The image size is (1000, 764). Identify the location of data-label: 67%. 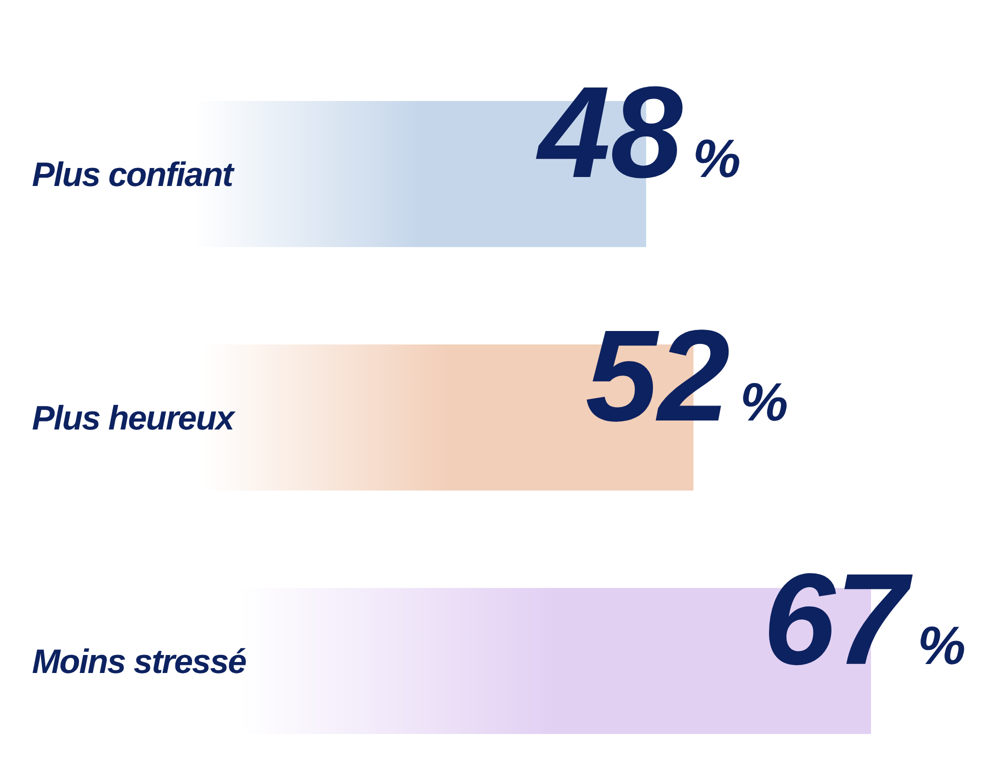
(864, 619).